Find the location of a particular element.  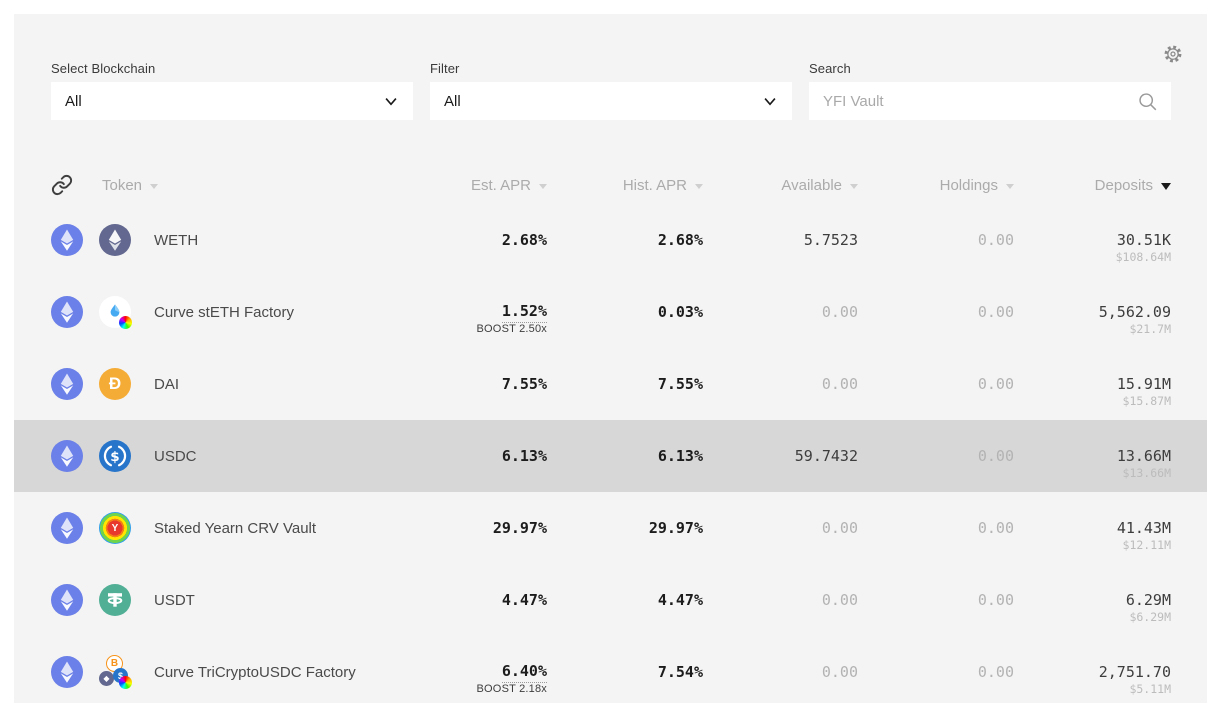

search-field is located at coordinates (990, 101).